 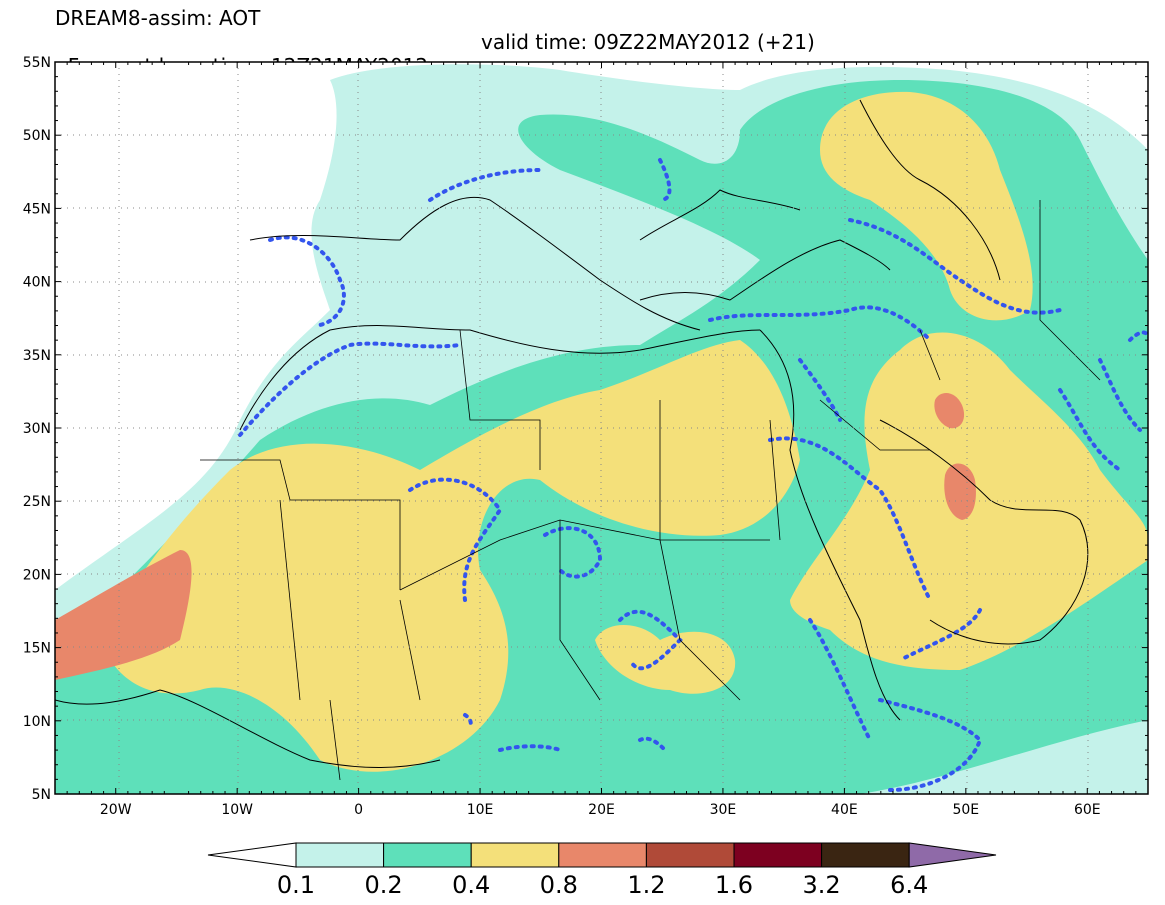 What do you see at coordinates (237, 810) in the screenshot?
I see `lon-label: 10W` at bounding box center [237, 810].